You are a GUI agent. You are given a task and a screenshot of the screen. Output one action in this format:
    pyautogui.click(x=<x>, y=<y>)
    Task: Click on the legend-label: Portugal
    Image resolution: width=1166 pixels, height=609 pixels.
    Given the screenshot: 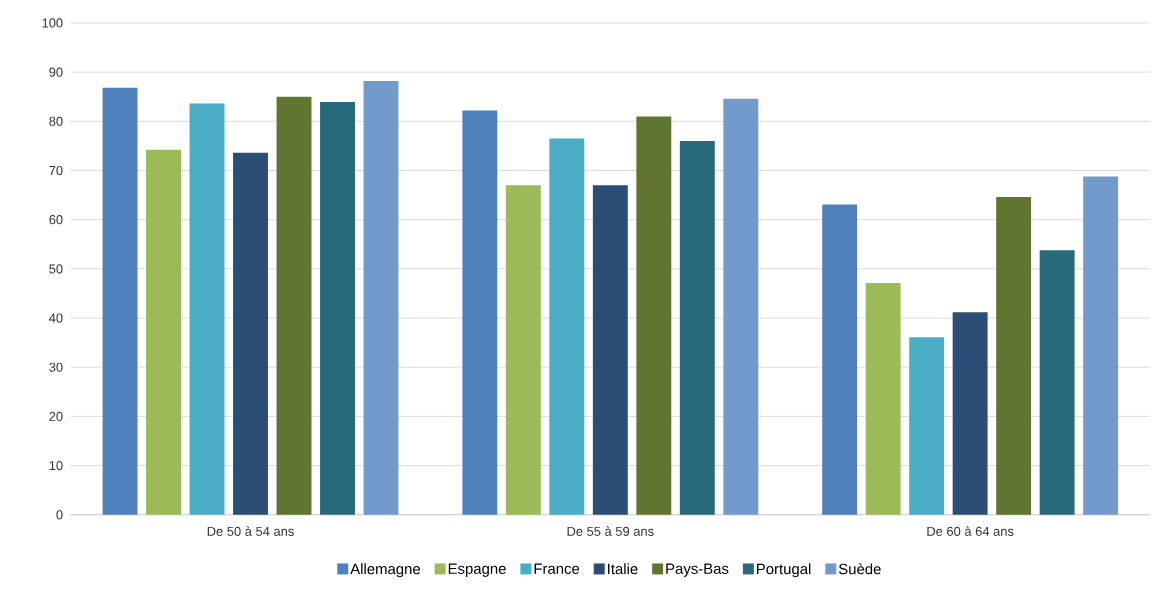 What is the action you would take?
    pyautogui.click(x=784, y=570)
    